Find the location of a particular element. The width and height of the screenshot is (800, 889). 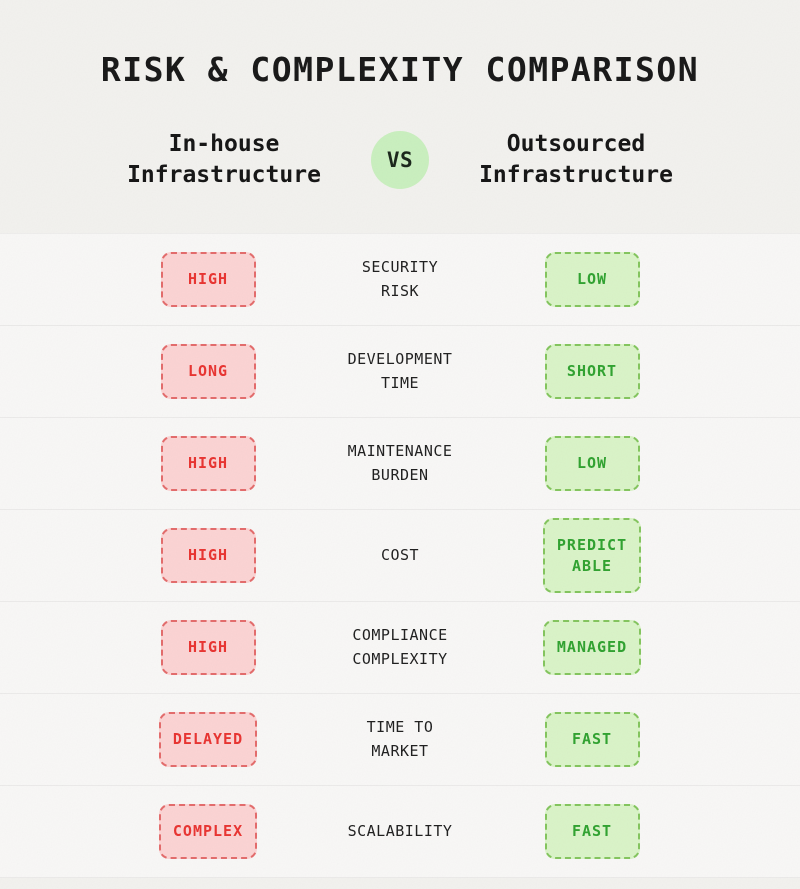

right-value-badge: SHORT is located at coordinates (592, 371).